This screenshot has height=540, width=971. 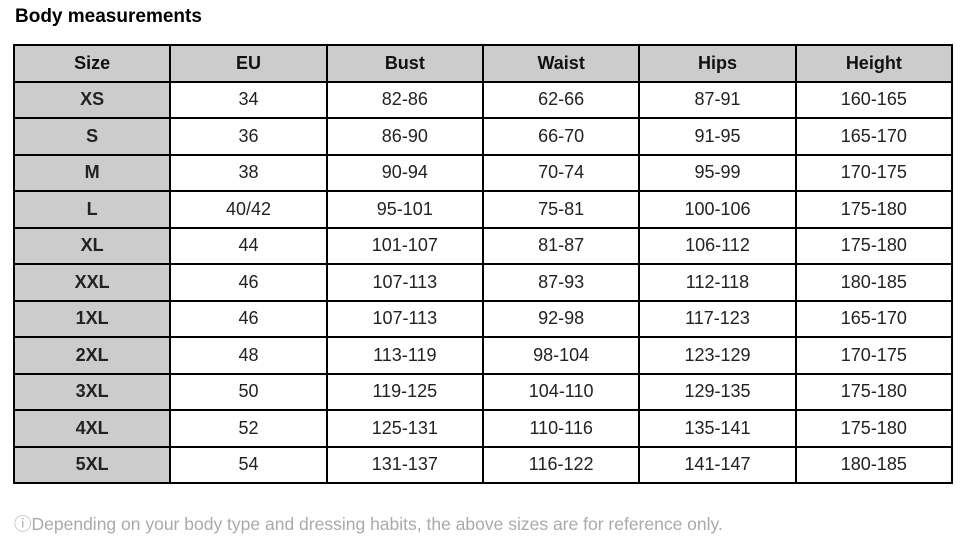 What do you see at coordinates (561, 318) in the screenshot?
I see `cell-waist: 92-98` at bounding box center [561, 318].